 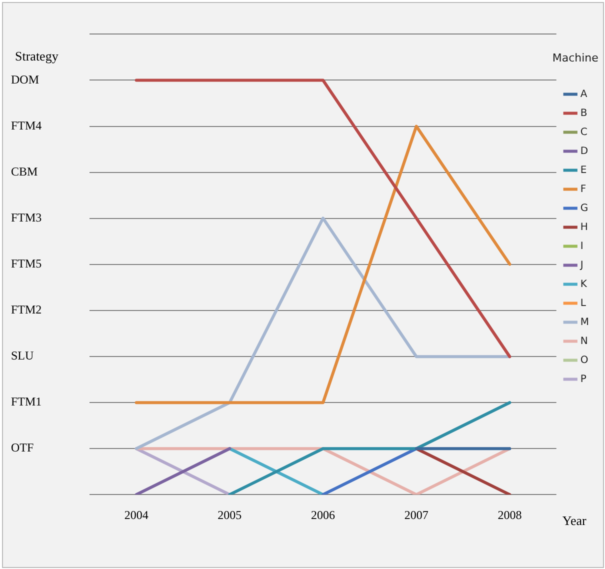 What do you see at coordinates (230, 515) in the screenshot?
I see `x-tick-label: 2005` at bounding box center [230, 515].